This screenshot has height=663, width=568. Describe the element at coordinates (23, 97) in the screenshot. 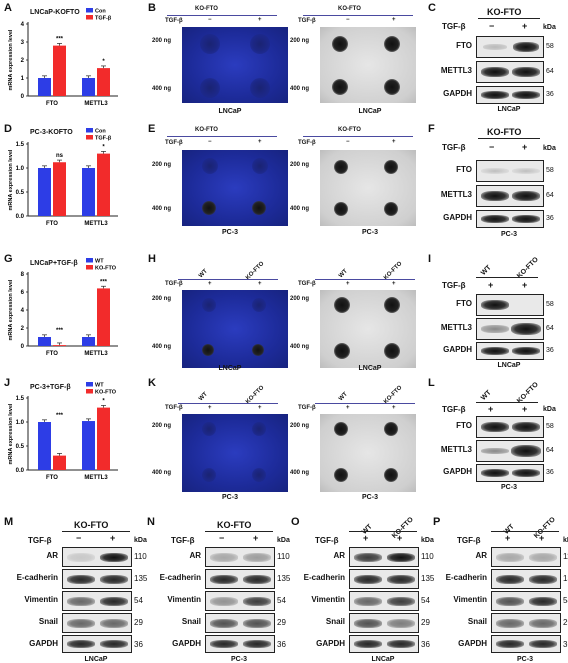

I see `y-tick-label: 0` at that location.